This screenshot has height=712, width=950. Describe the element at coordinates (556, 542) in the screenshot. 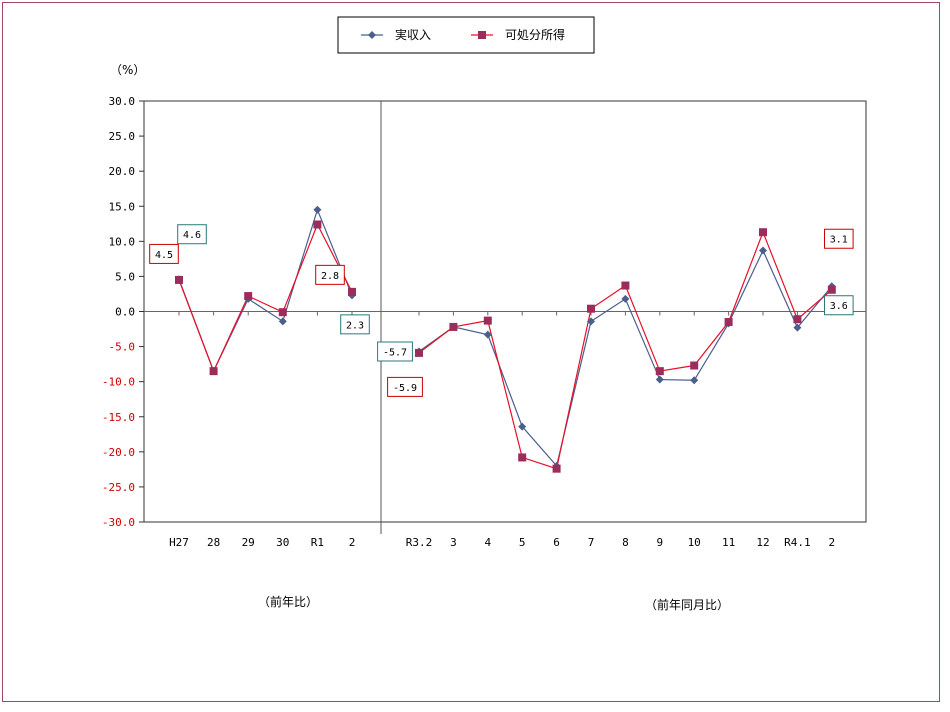

I see `x-category-label: 6` at that location.